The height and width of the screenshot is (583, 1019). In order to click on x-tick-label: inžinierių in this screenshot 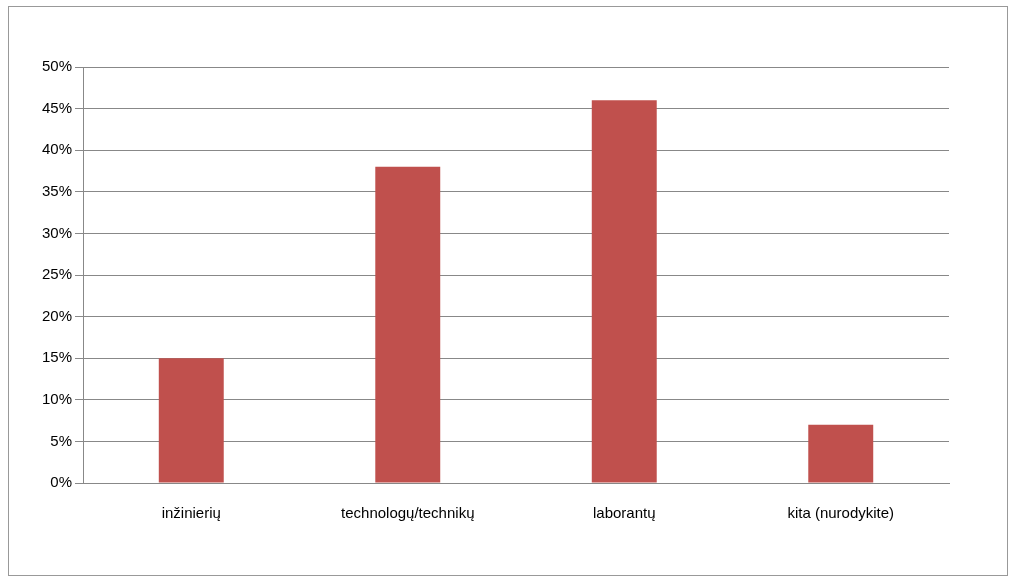, I will do `click(191, 513)`.